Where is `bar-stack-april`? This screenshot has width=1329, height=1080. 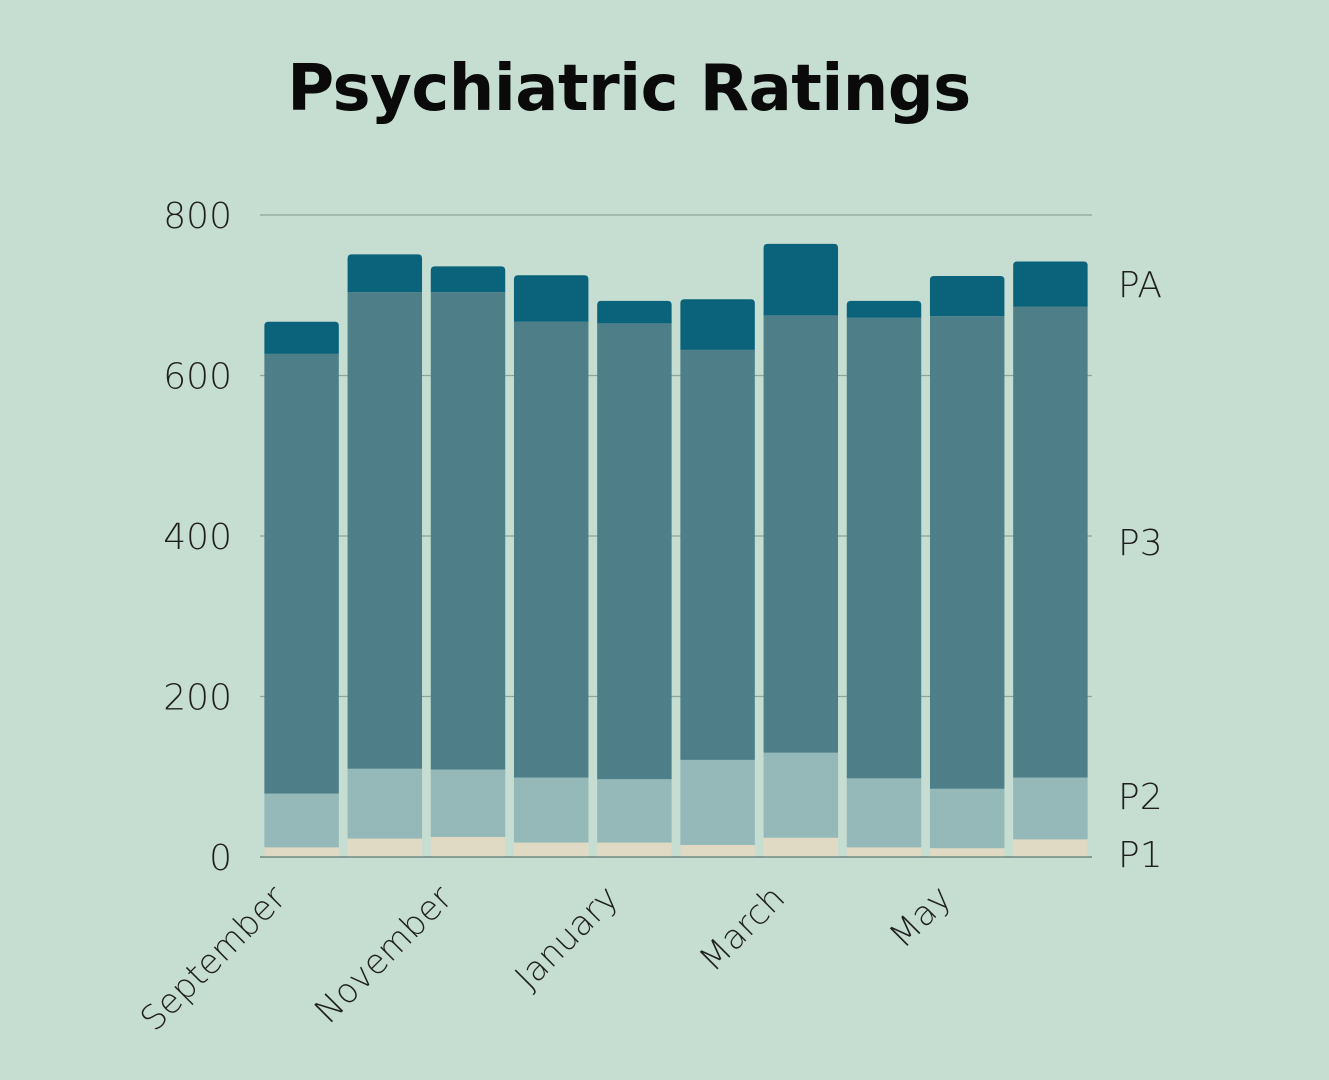 bar-stack-april is located at coordinates (884, 578).